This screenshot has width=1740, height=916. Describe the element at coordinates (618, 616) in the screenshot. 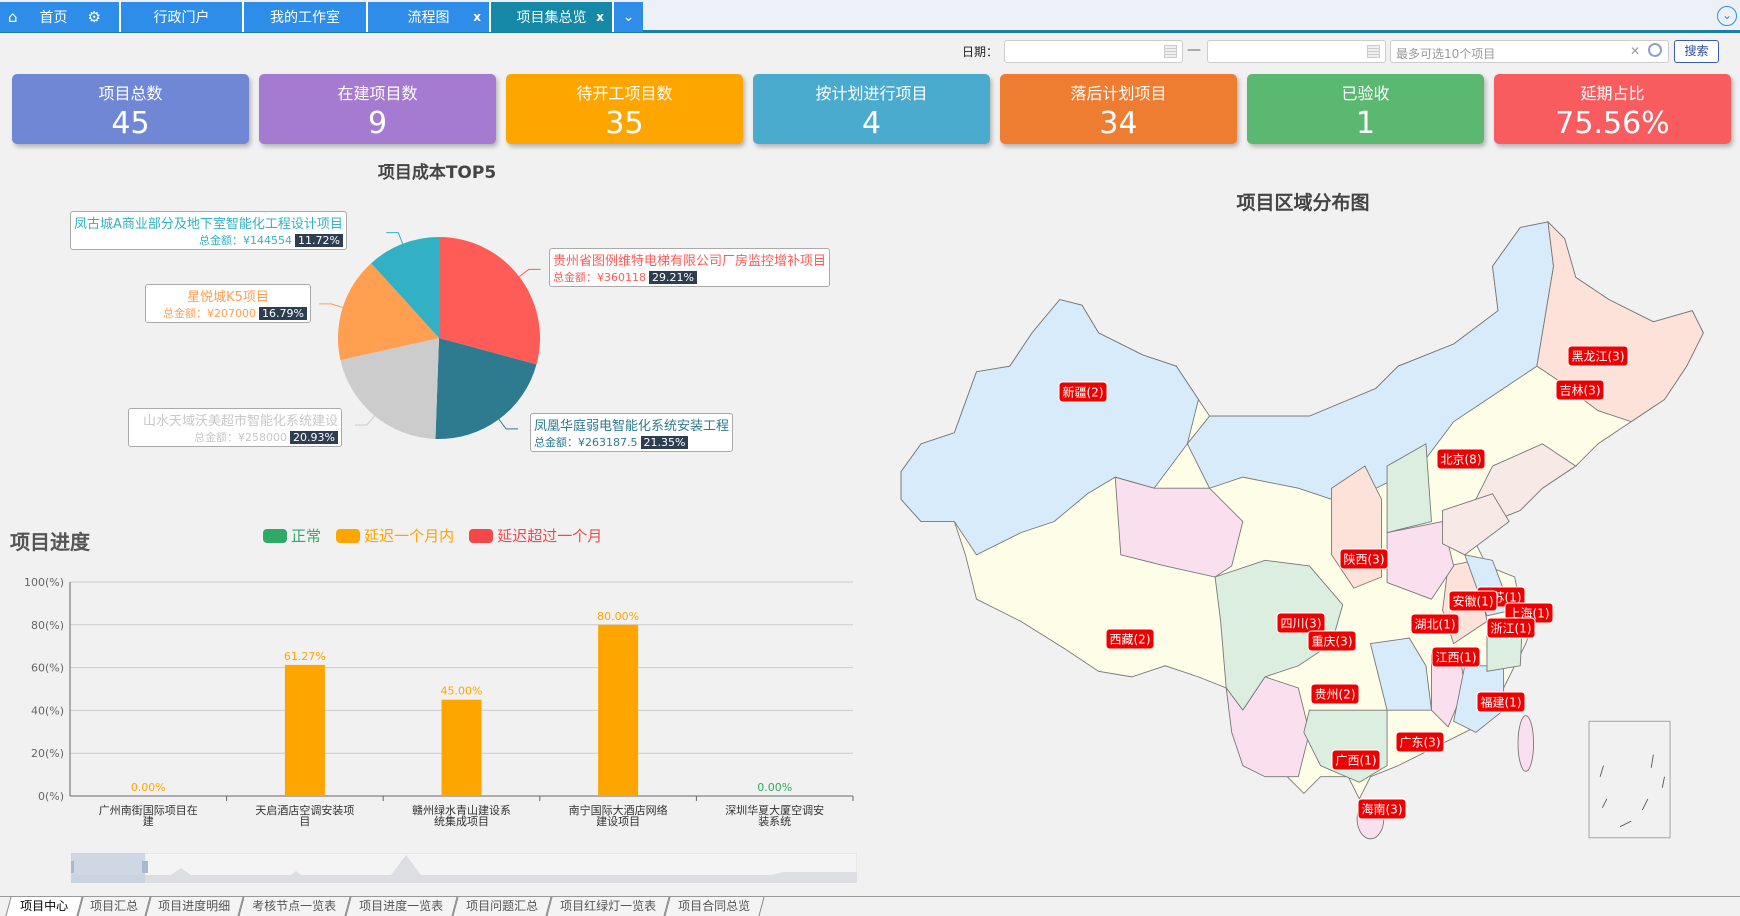

I see `bar-value-label: 80.00%` at that location.